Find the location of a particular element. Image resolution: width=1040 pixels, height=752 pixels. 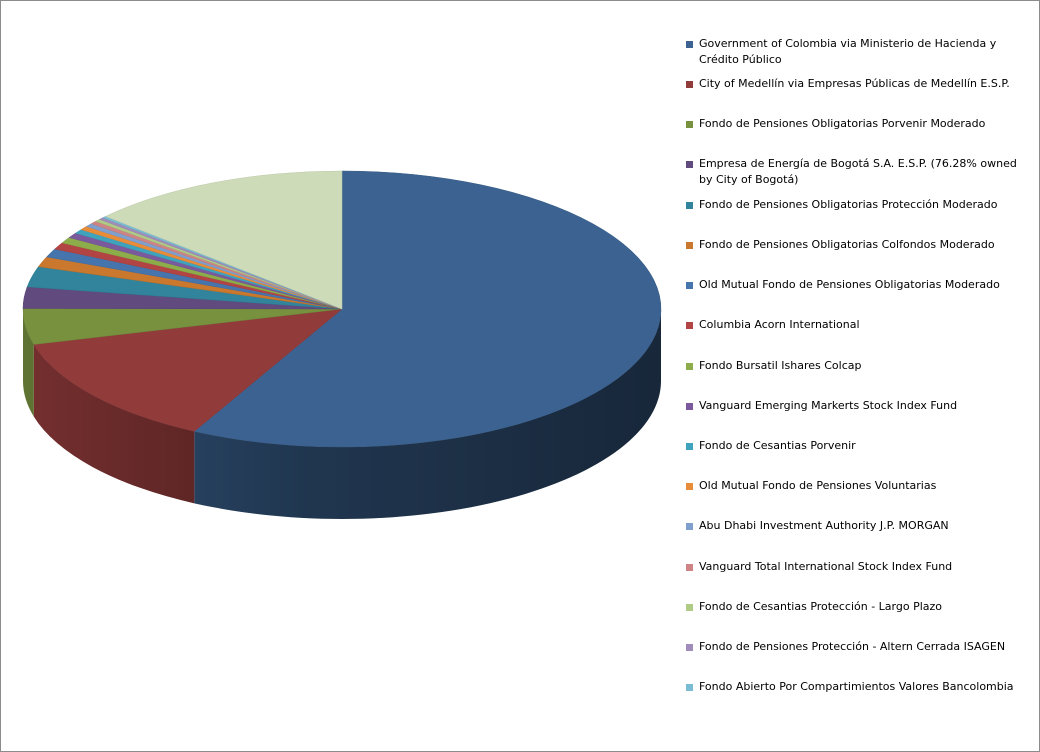

legend-item: Fondo Bursatil Ishares Colcap is located at coordinates (856, 366).